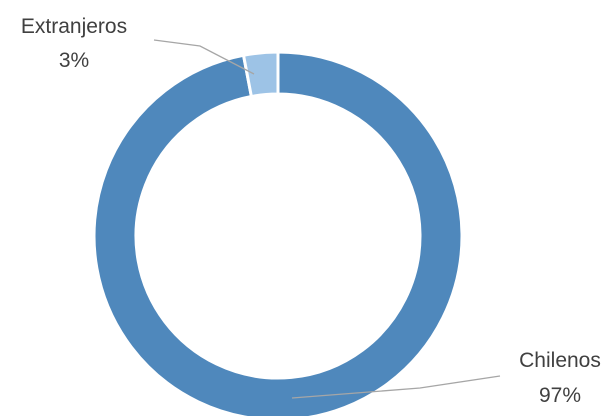  What do you see at coordinates (560, 395) in the screenshot?
I see `data-label-chilenos-pct: 97%` at bounding box center [560, 395].